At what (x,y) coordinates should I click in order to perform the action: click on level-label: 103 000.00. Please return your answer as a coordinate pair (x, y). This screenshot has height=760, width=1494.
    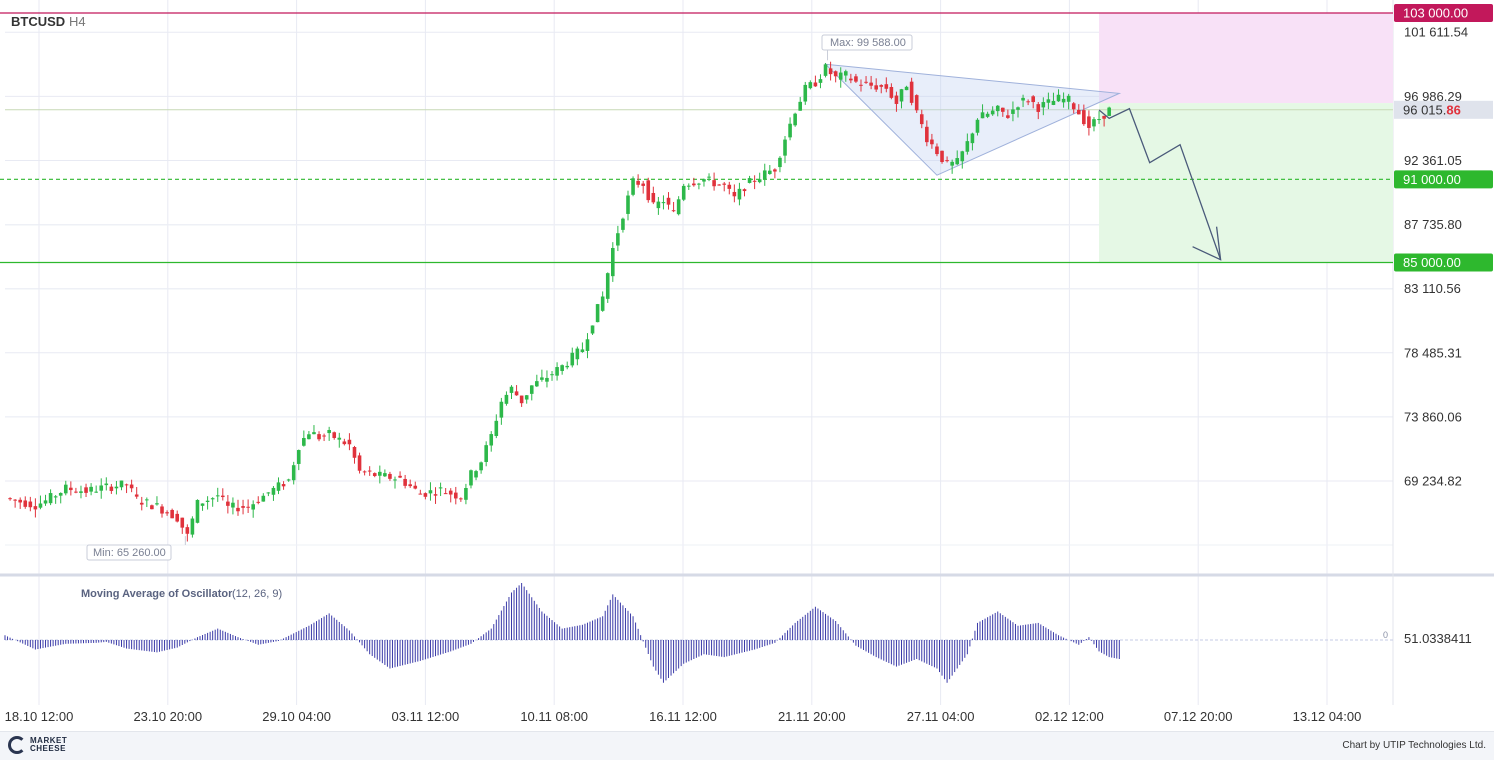
    Looking at the image, I should click on (1435, 13).